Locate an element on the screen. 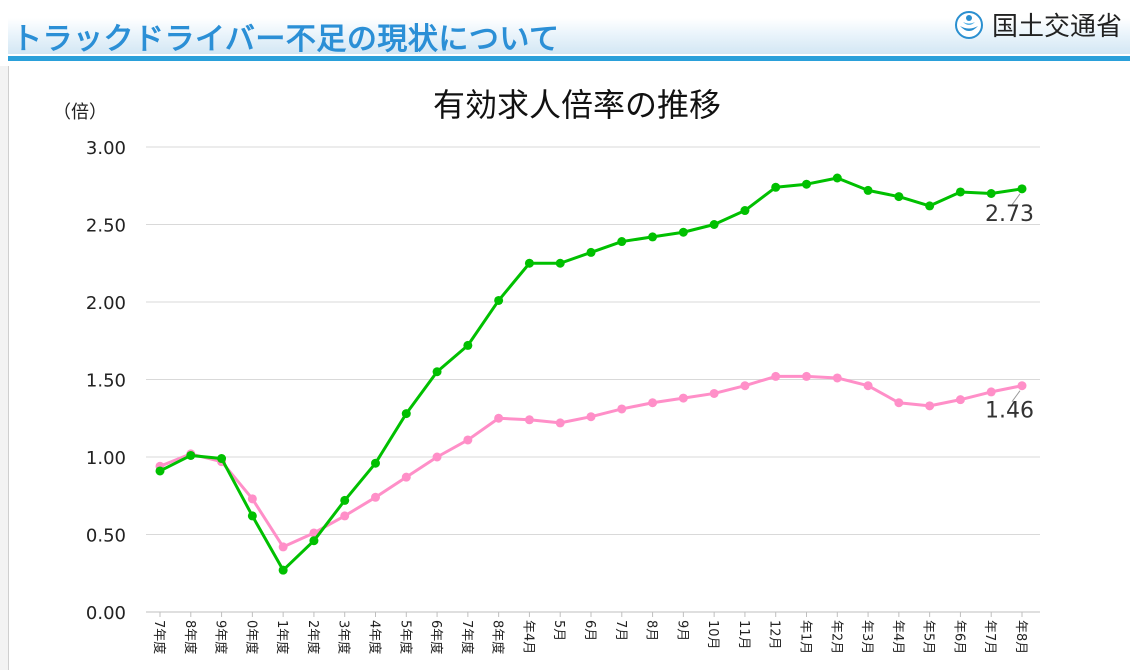 This screenshot has width=1130, height=670. x-tick-label: 10月 is located at coordinates (712, 635).